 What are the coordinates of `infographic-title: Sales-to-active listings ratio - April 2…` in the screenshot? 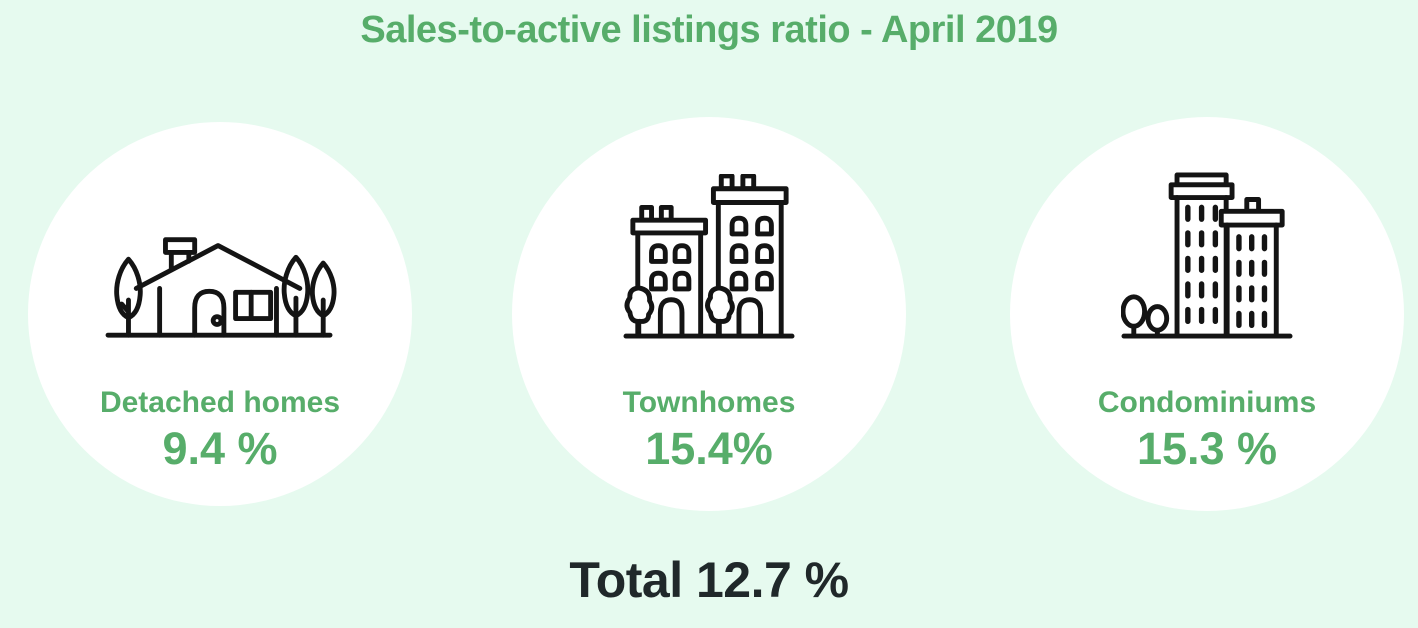 It's located at (709, 30).